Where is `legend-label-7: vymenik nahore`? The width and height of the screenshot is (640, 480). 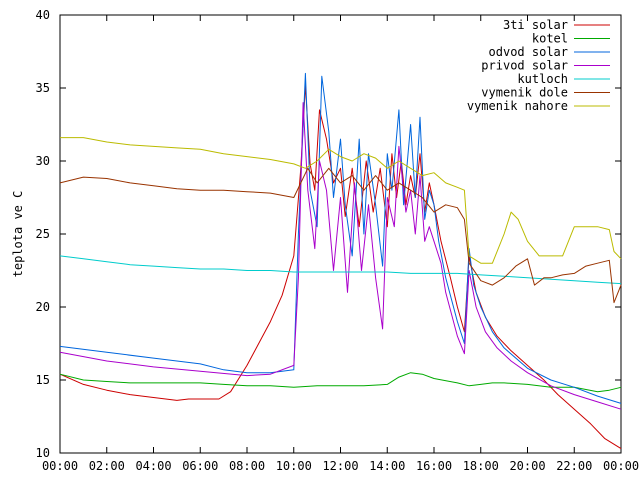
legend-label-7: vymenik nahore is located at coordinates (517, 106).